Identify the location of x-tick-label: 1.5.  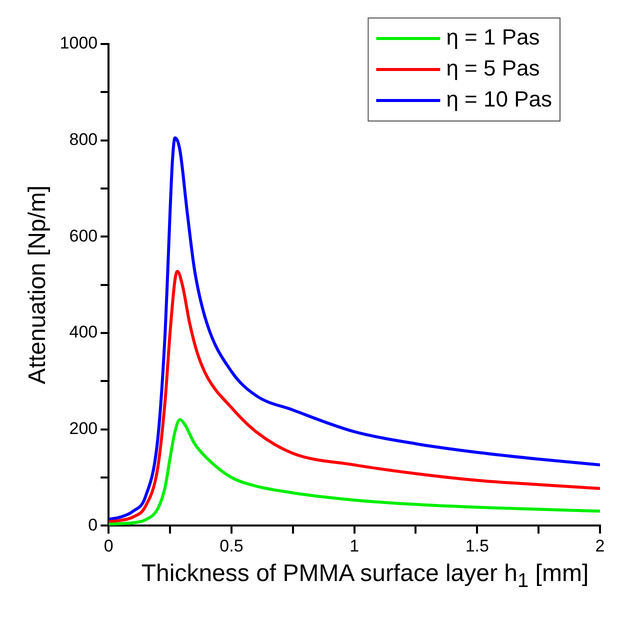
(477, 546).